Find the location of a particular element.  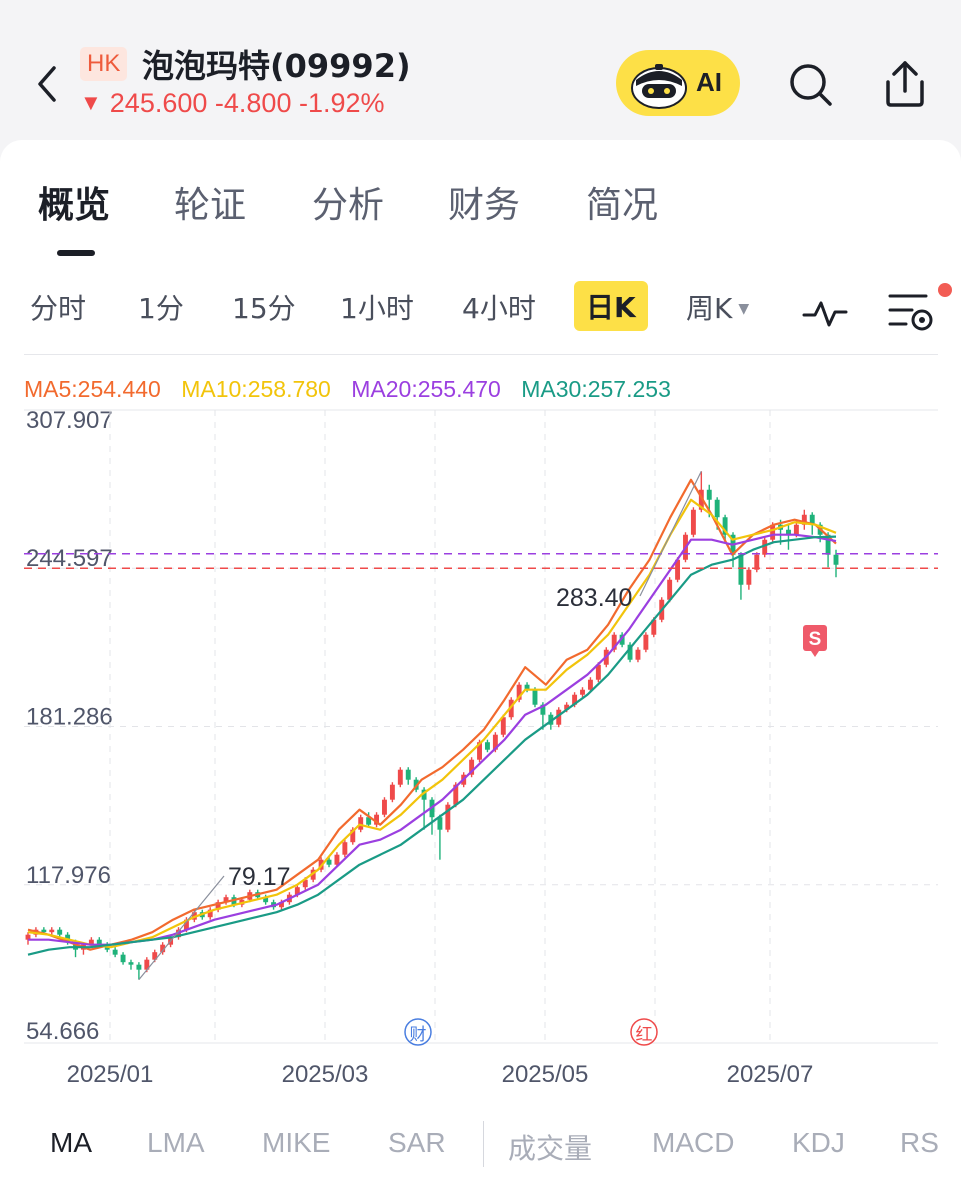

period-intraday: 分时 is located at coordinates (58, 308).